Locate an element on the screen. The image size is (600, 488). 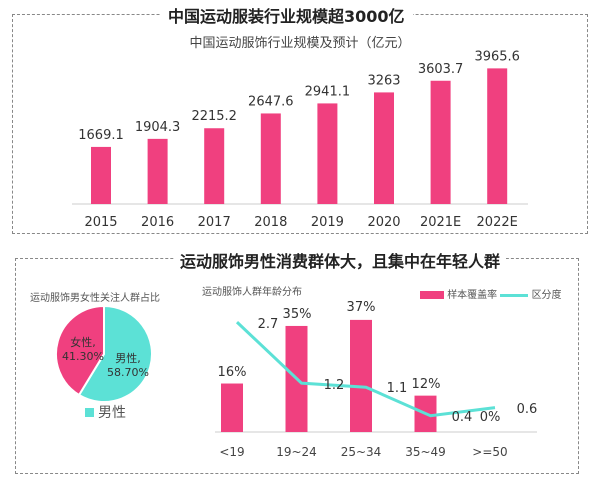
bar-chart-title: 中国运动服饰行业规模及预计（亿元） is located at coordinates (300, 43).